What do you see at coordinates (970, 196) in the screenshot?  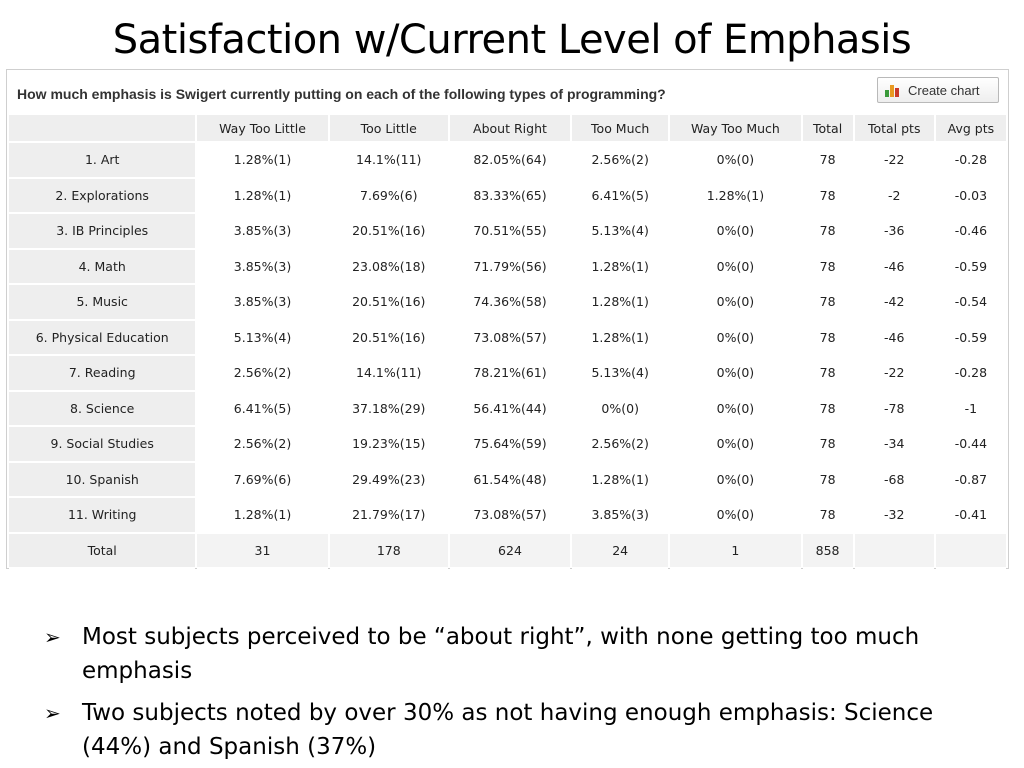 I see `table-cell: -0.03` at bounding box center [970, 196].